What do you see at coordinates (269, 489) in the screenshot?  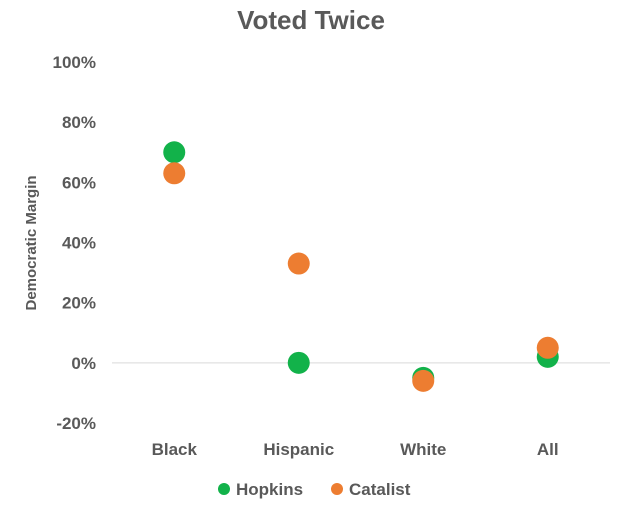 I see `legend-label-hopkins: Hopkins` at bounding box center [269, 489].